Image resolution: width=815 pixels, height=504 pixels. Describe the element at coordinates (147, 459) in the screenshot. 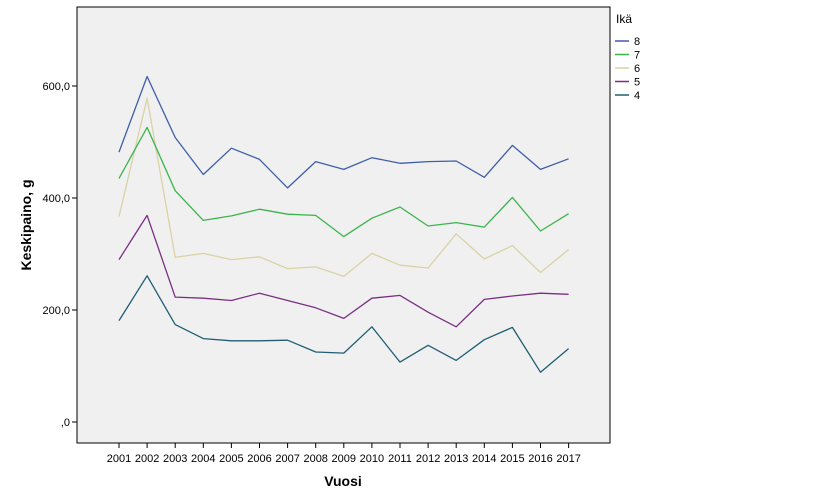

I see `x-tick-label: 2002` at that location.